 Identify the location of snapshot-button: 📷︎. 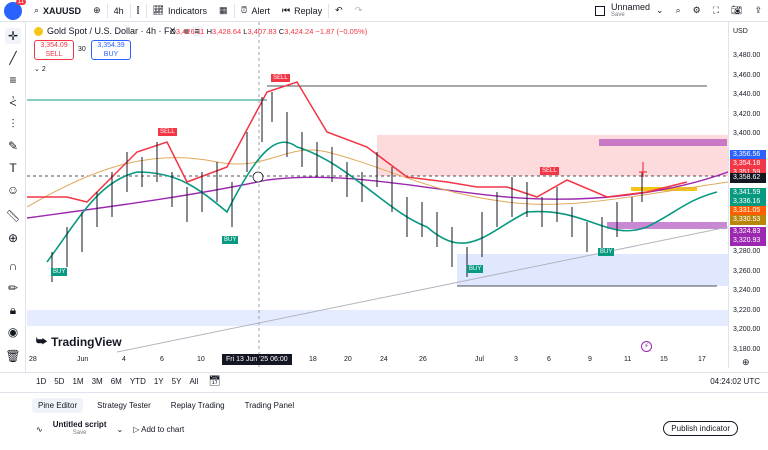
(736, 11).